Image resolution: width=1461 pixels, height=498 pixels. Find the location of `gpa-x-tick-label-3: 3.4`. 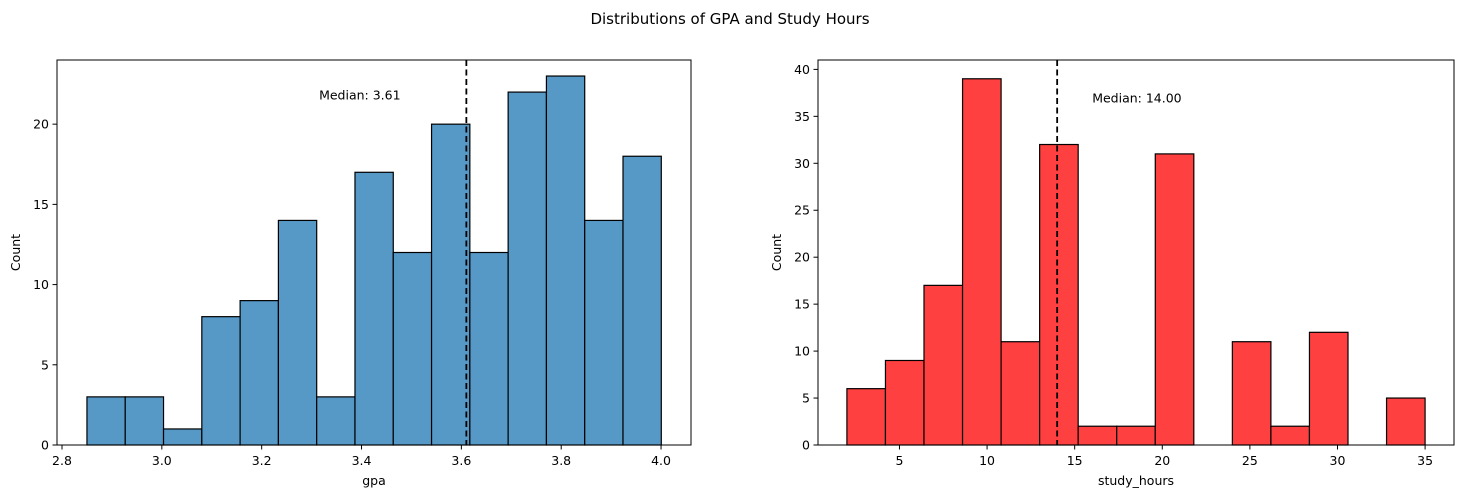

gpa-x-tick-label-3: 3.4 is located at coordinates (362, 460).